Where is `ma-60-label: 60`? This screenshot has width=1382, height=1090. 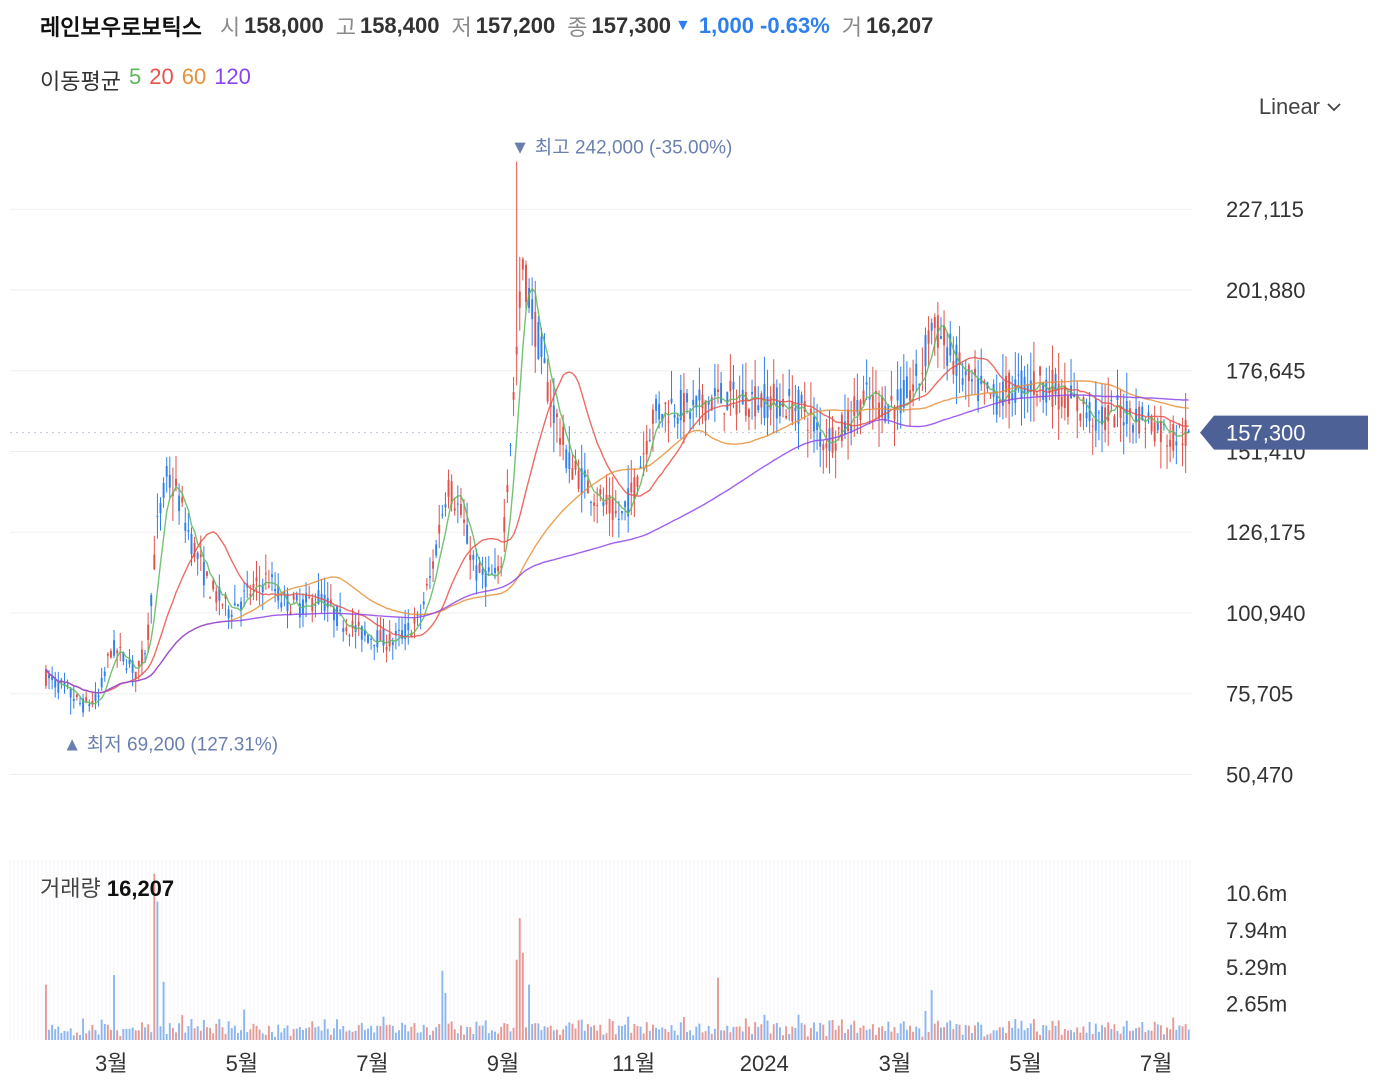
ma-60-label: 60 is located at coordinates (194, 76).